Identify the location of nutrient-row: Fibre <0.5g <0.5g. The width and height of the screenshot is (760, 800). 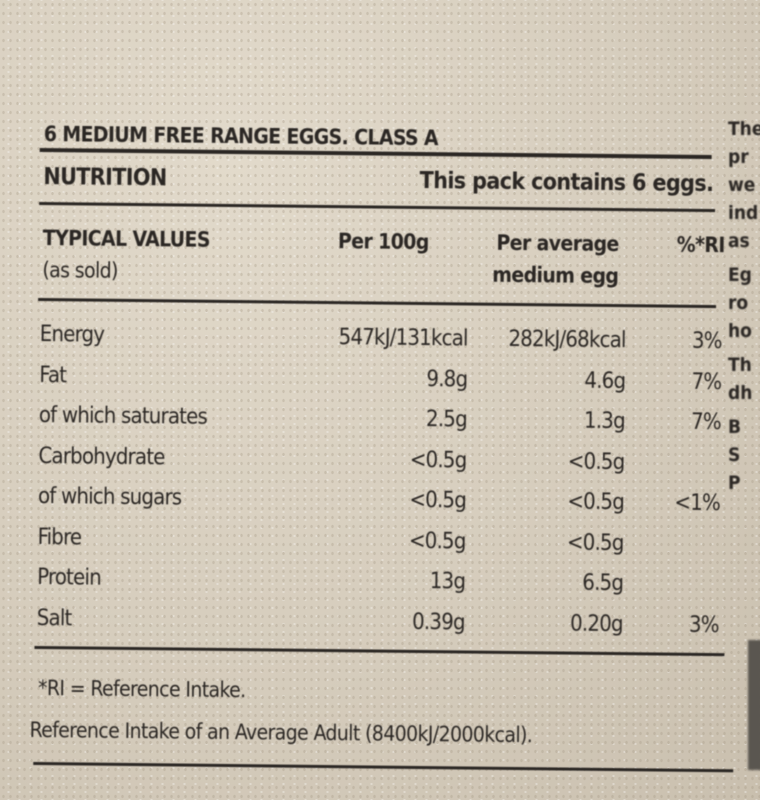
(375, 545).